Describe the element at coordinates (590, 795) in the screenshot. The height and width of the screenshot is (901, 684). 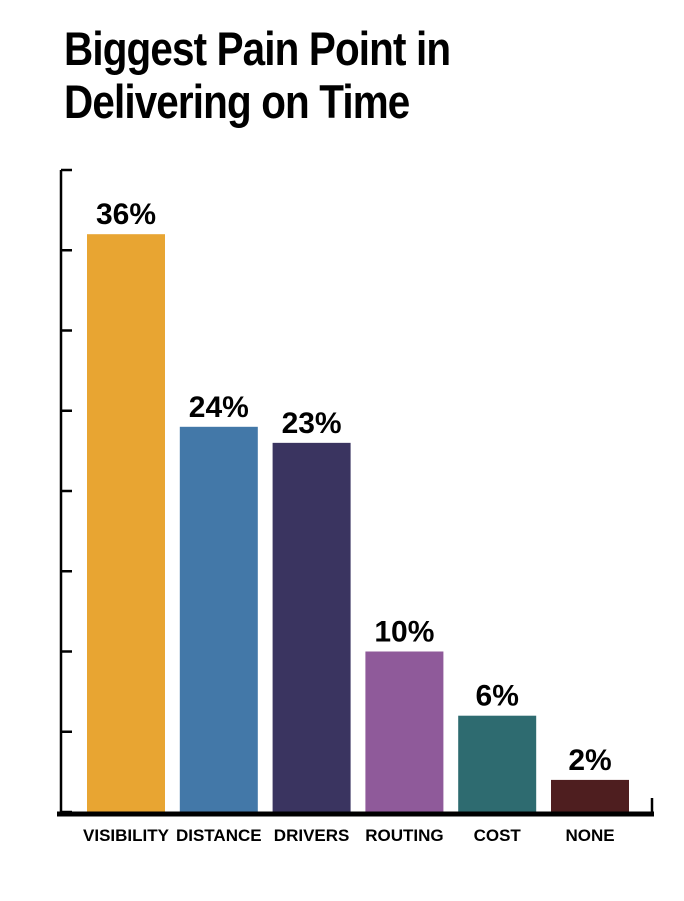
I see `bar-none` at that location.